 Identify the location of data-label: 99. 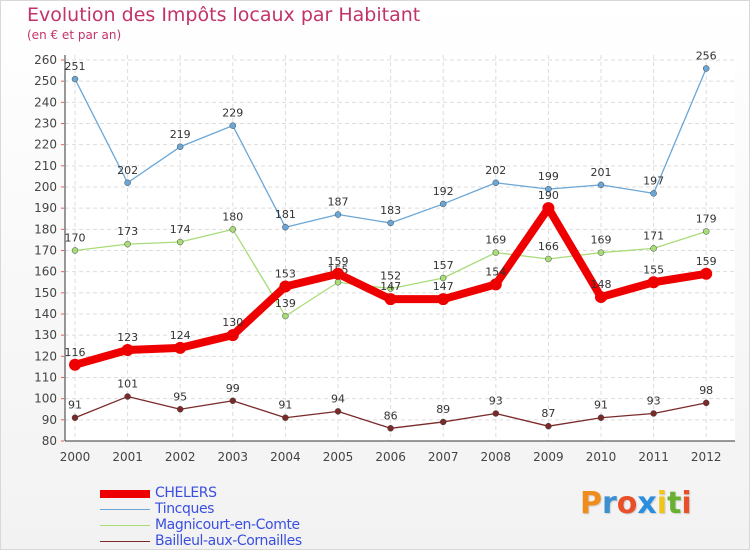
(233, 388).